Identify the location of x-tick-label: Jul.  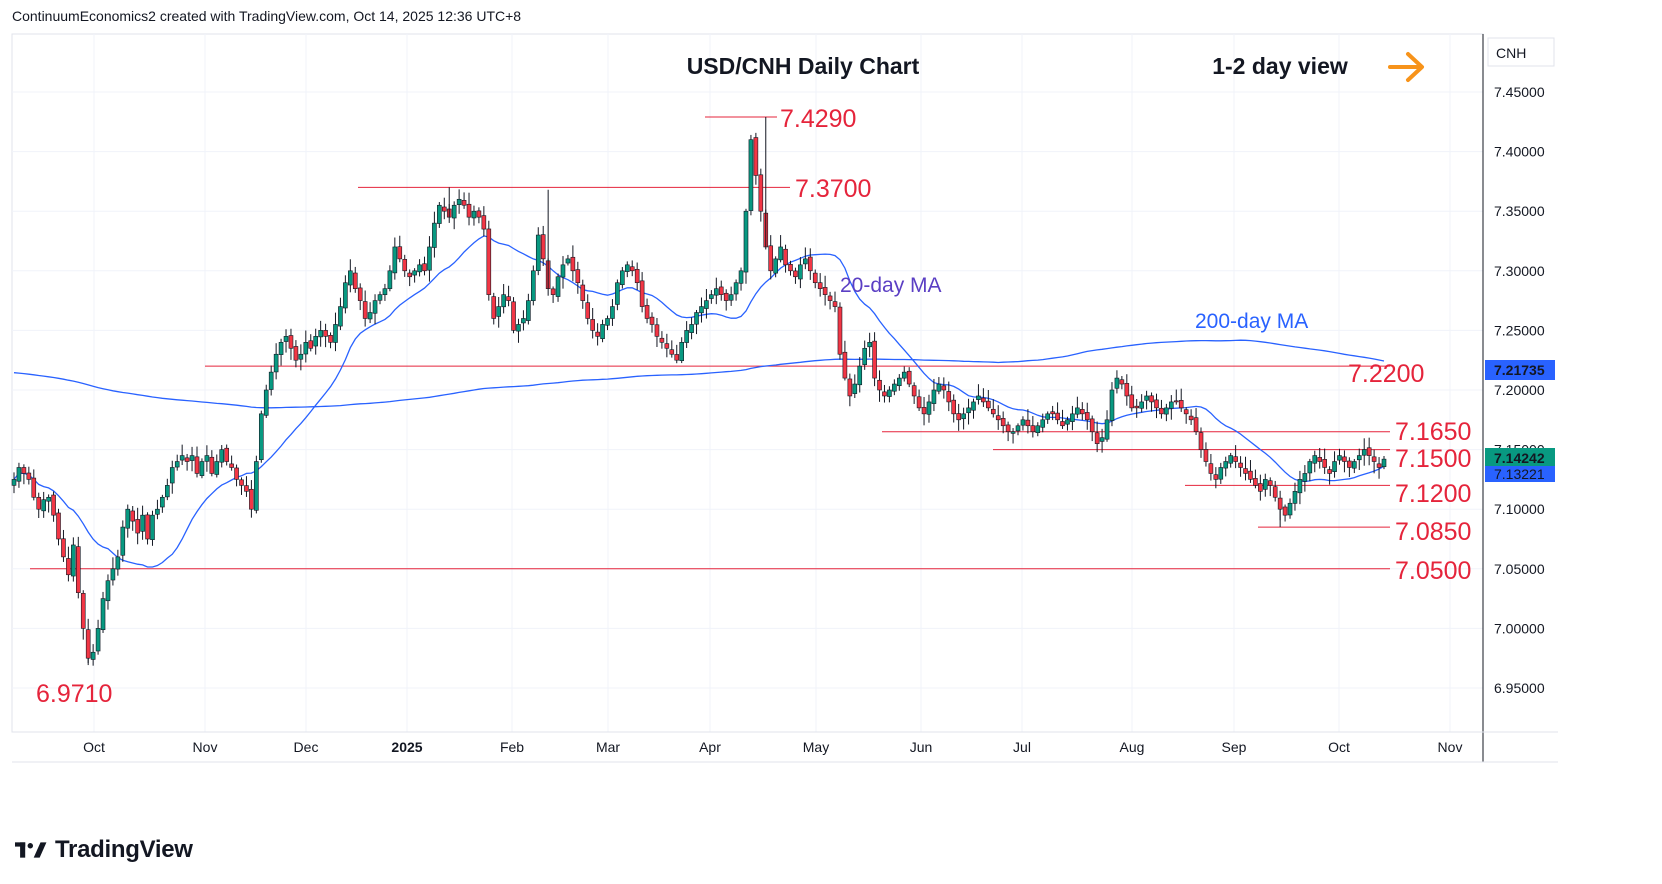
(1022, 747).